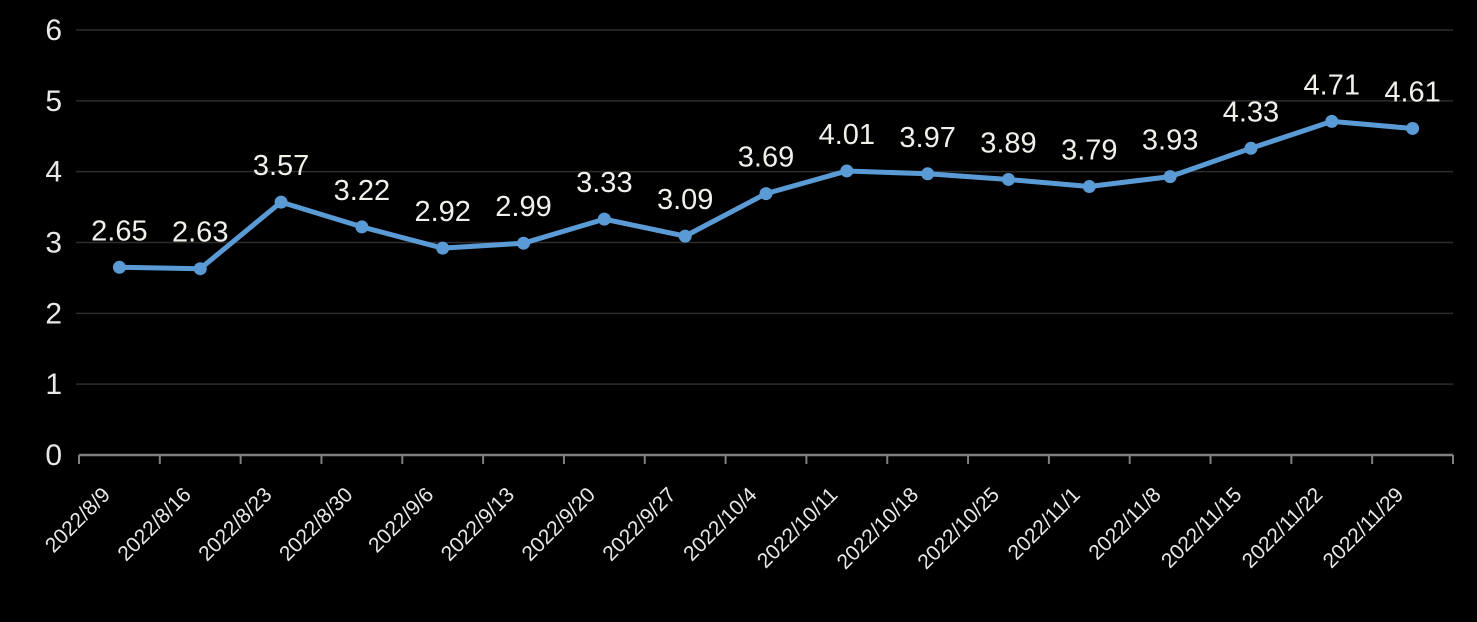 The width and height of the screenshot is (1477, 622). I want to click on x-axis-label: 2022/11/8, so click(1124, 523).